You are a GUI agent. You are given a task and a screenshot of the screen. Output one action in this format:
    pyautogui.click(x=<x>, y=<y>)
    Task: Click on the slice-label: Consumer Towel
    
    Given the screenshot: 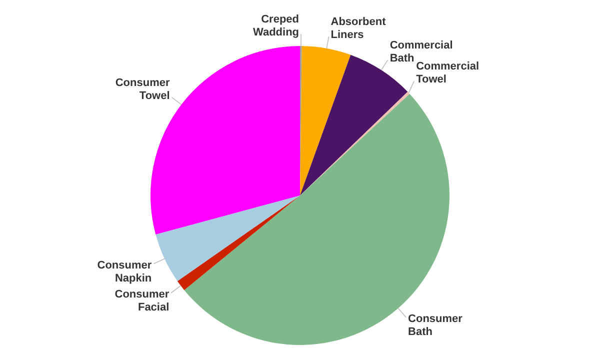 What is the action you would take?
    pyautogui.click(x=142, y=89)
    